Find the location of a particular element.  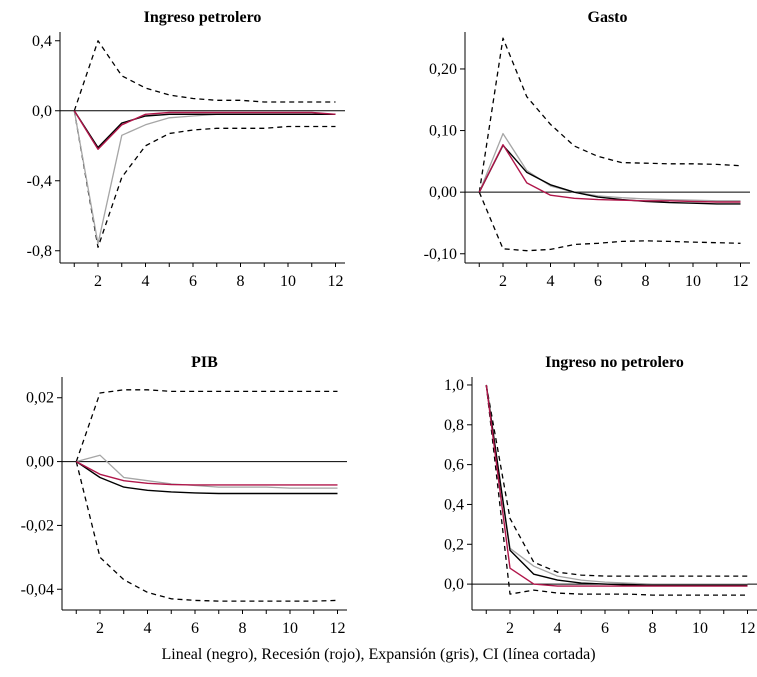

panel-title: PIB is located at coordinates (204, 362).